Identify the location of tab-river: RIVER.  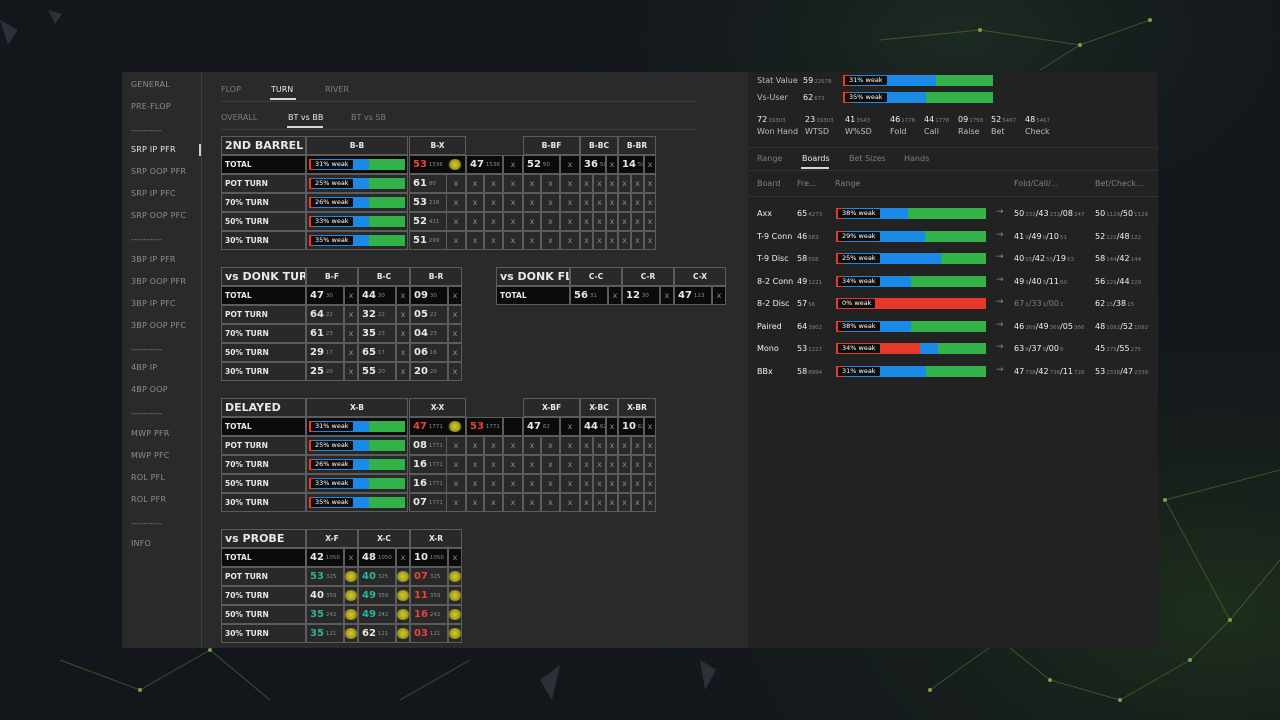
(337, 89).